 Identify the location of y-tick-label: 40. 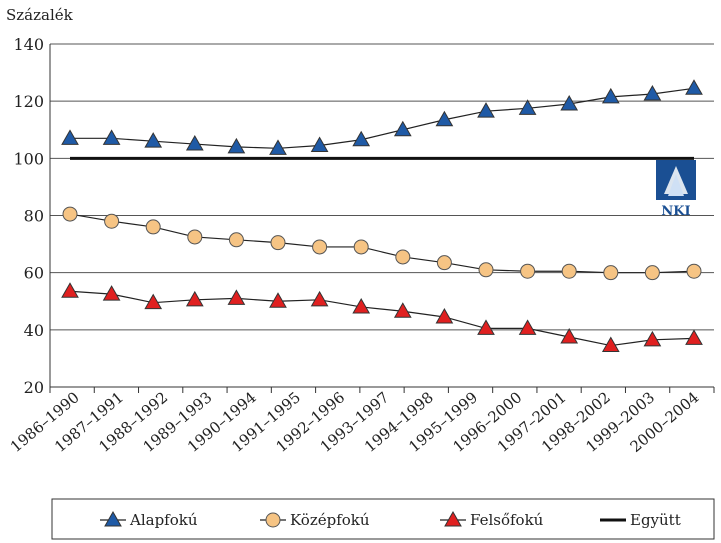
(34, 330).